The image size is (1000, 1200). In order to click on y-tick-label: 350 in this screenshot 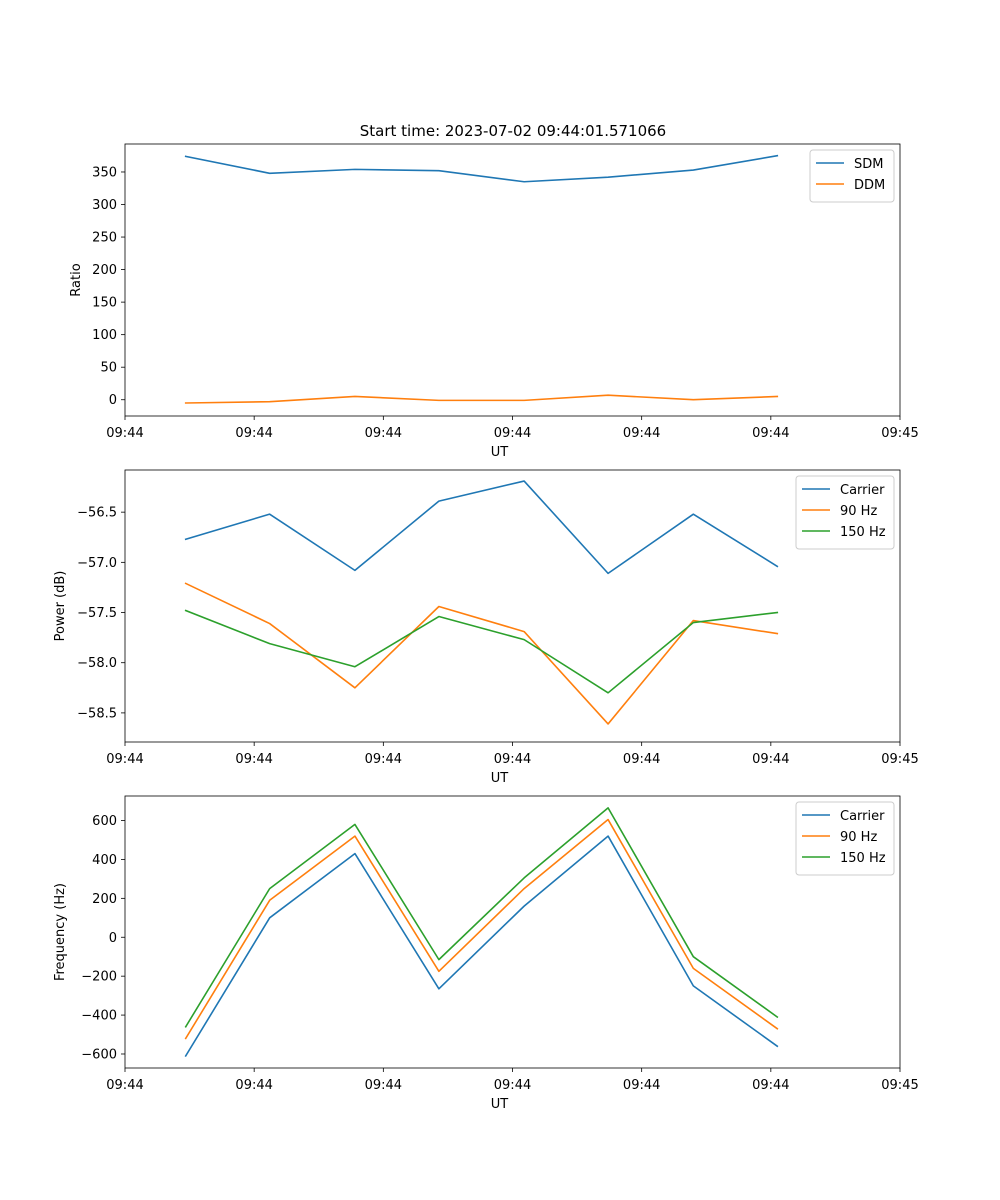, I will do `click(104, 172)`.